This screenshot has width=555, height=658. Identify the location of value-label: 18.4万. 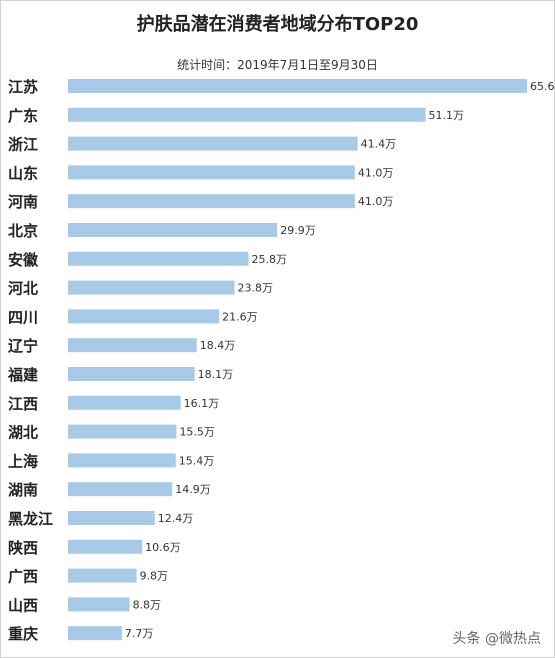
(218, 345).